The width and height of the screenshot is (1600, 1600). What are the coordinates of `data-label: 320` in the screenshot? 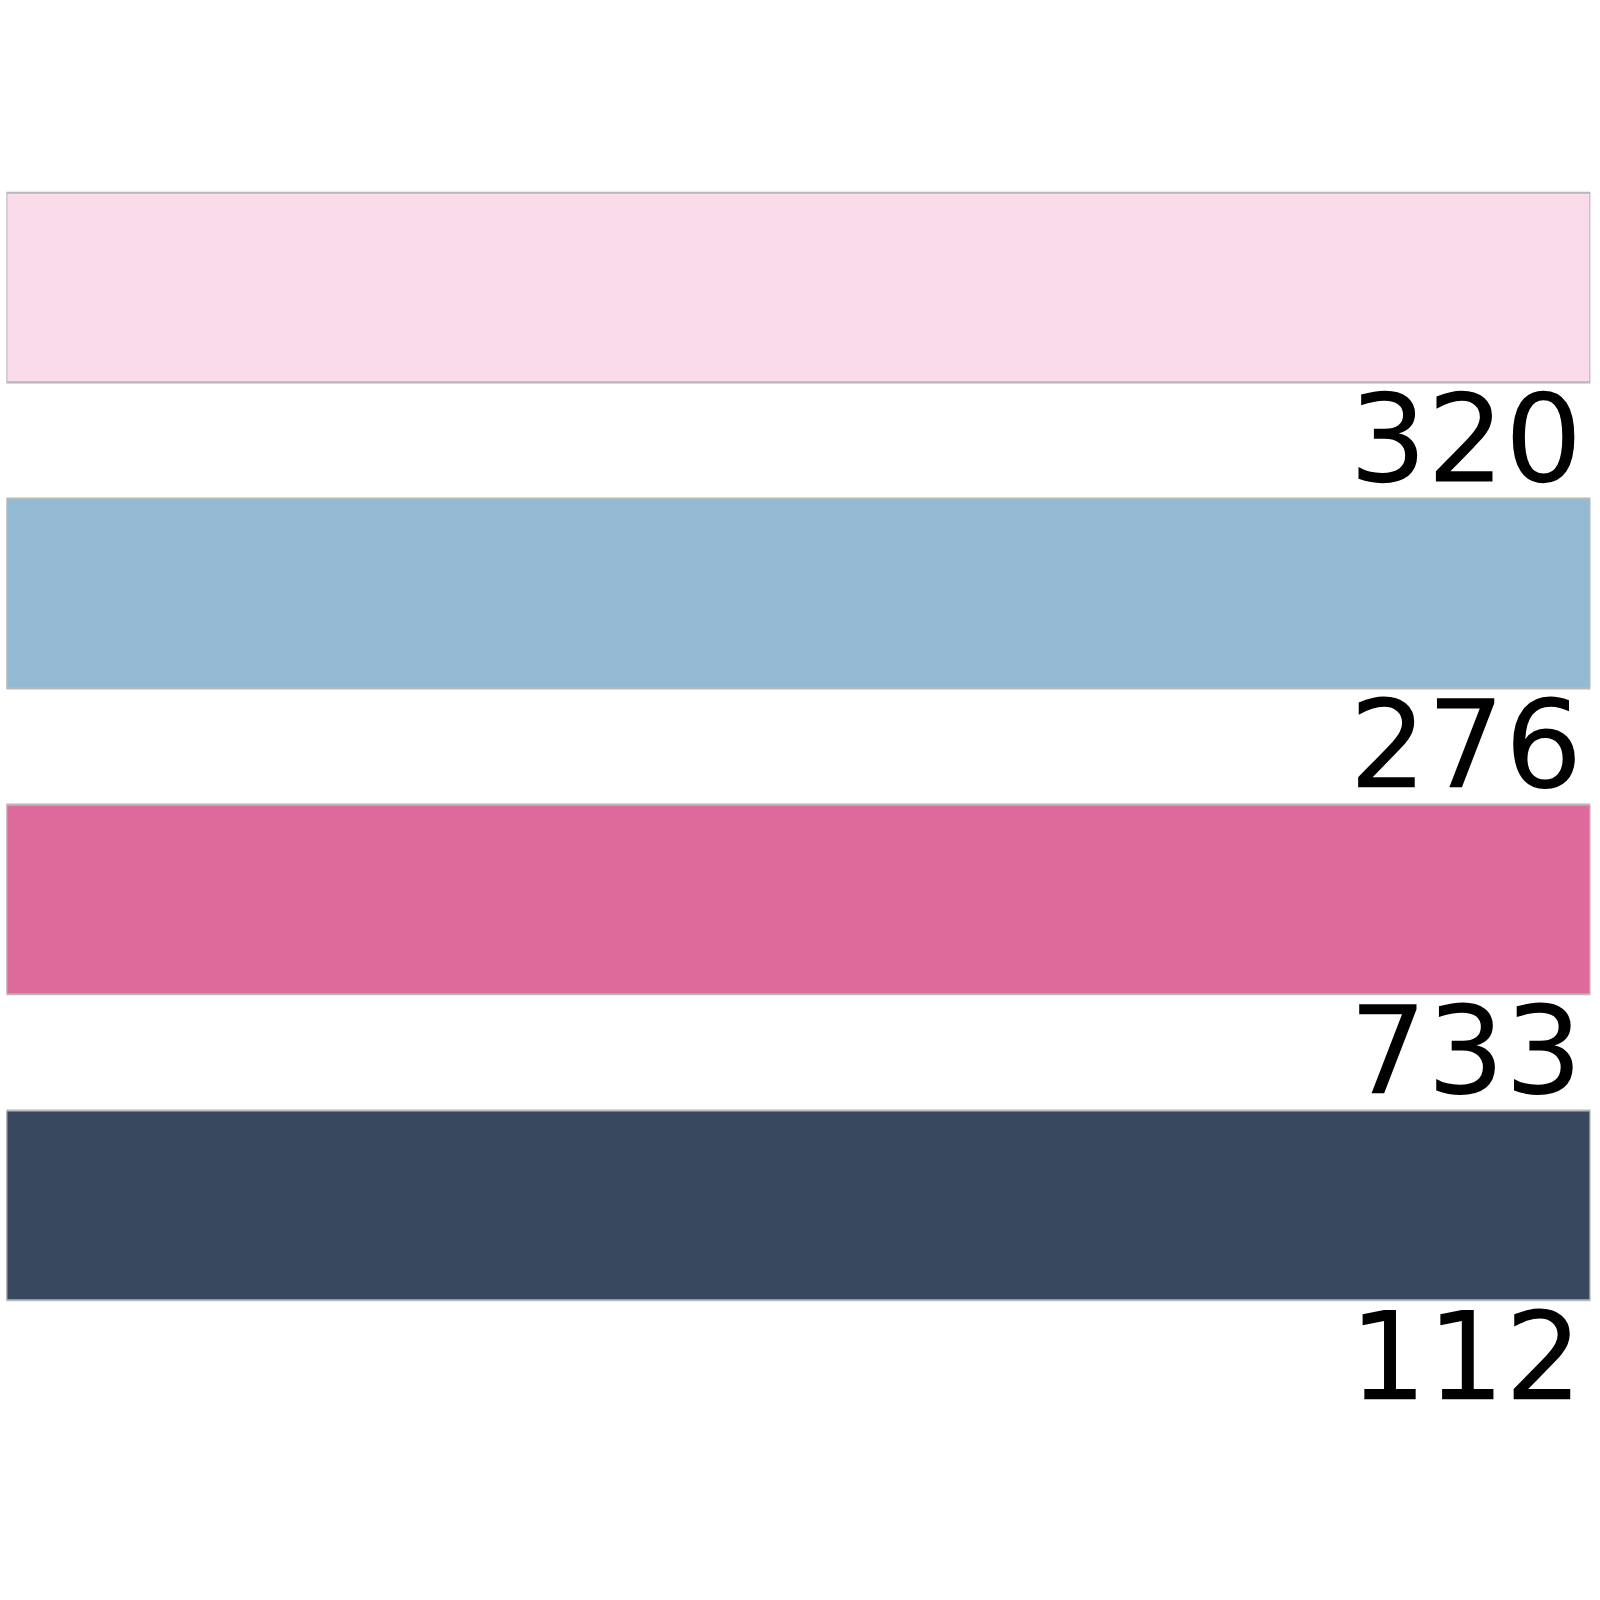 It's located at (1466, 437).